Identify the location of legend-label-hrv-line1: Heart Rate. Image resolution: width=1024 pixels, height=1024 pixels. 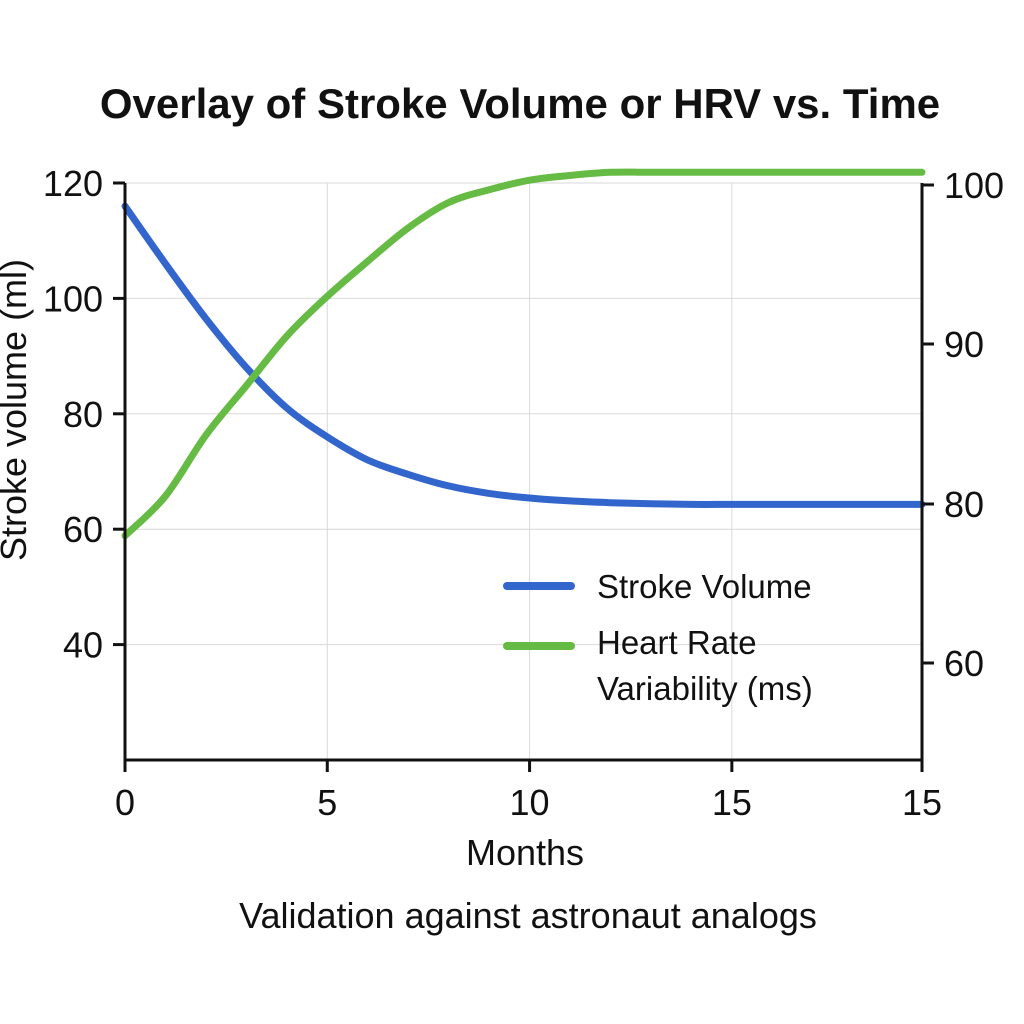
(677, 642).